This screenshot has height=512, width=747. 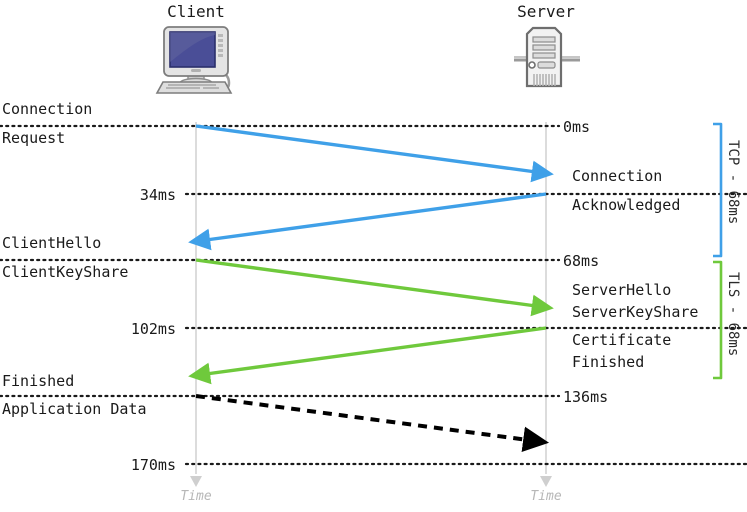 I want to click on arrow-connection-acknowledged, so click(x=367, y=221).